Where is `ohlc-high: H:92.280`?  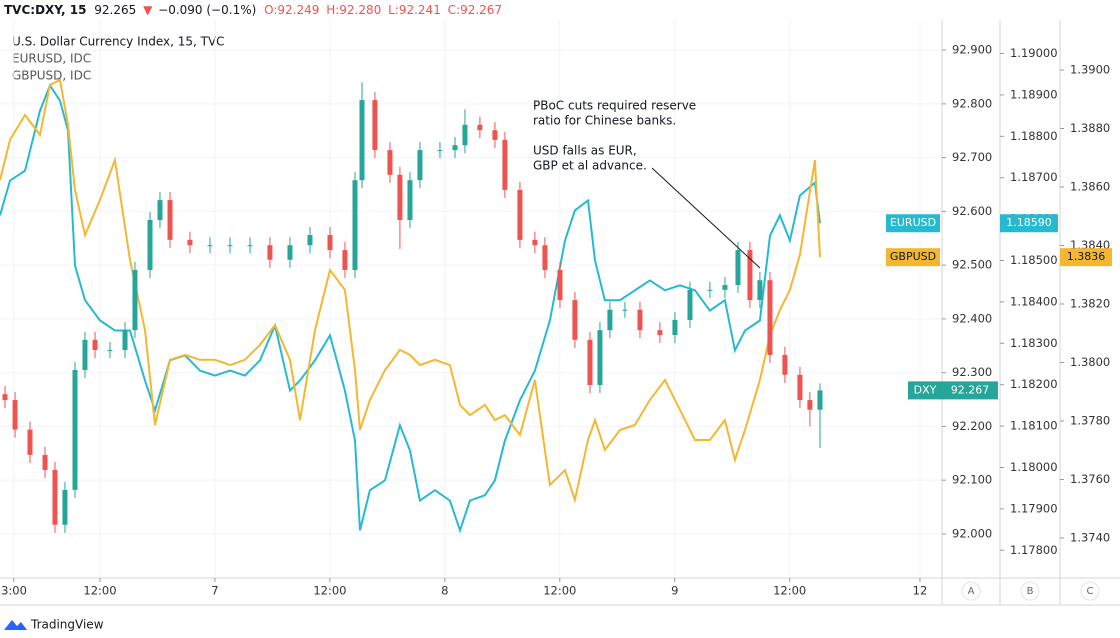
ohlc-high: H:92.280 is located at coordinates (353, 10).